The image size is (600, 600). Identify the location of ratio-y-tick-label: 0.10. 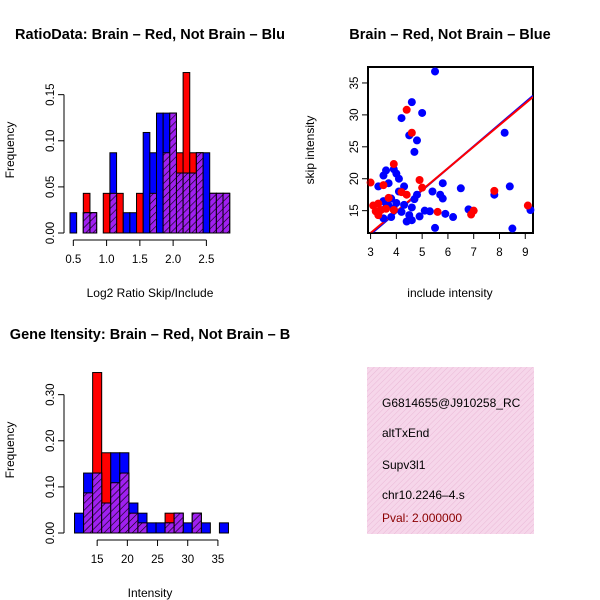
(51, 141).